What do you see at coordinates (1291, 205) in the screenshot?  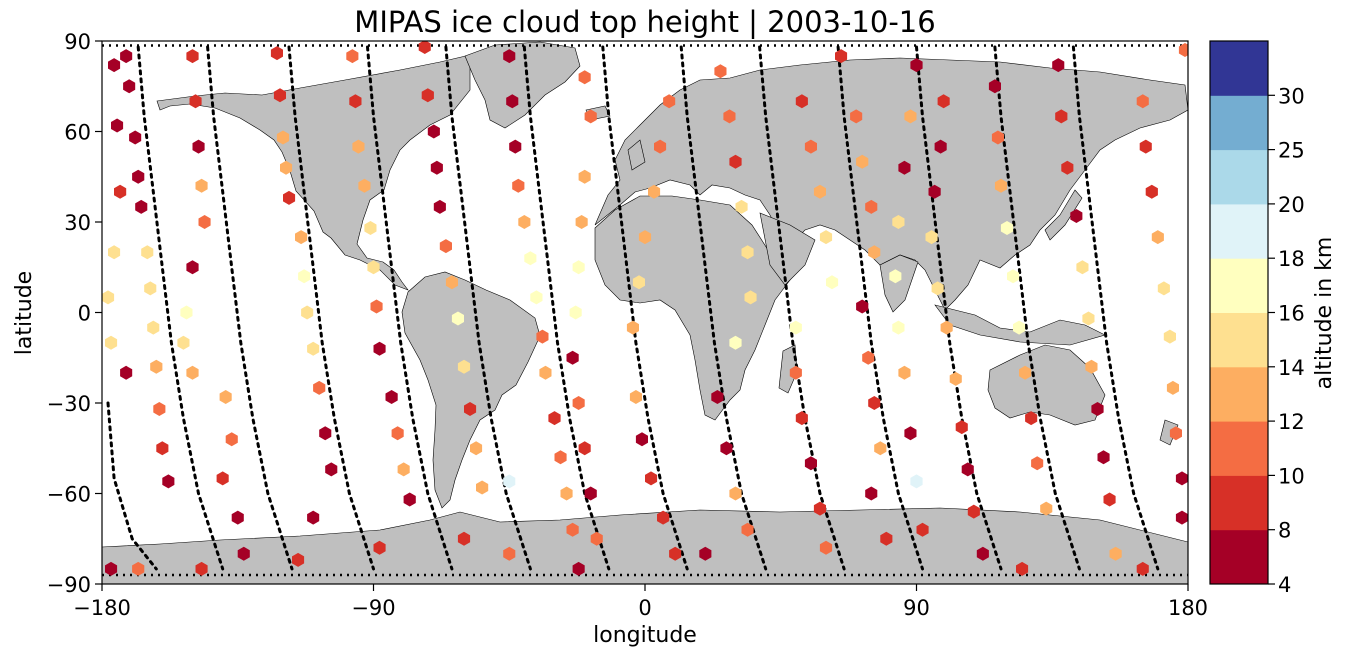 I see `colorbar-tick-label: 20` at bounding box center [1291, 205].